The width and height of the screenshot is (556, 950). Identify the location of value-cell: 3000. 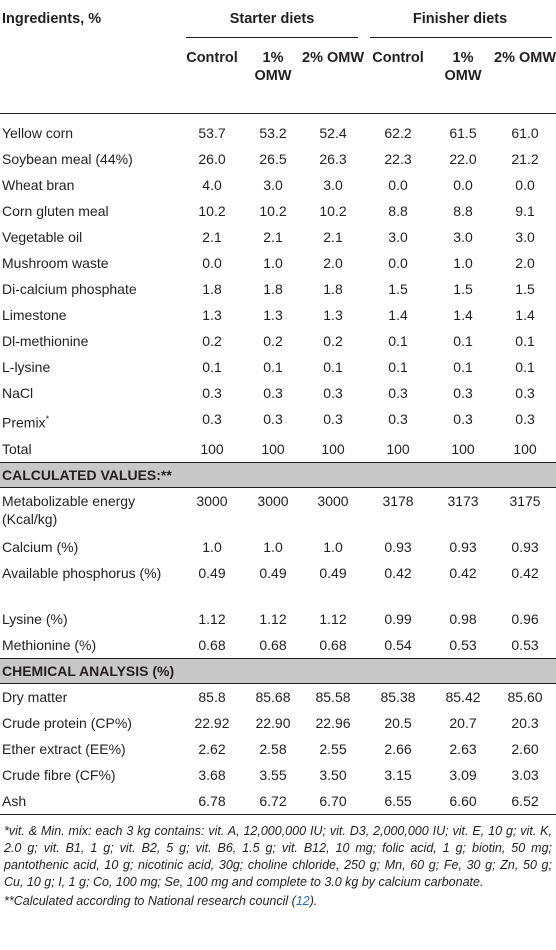
(212, 500).